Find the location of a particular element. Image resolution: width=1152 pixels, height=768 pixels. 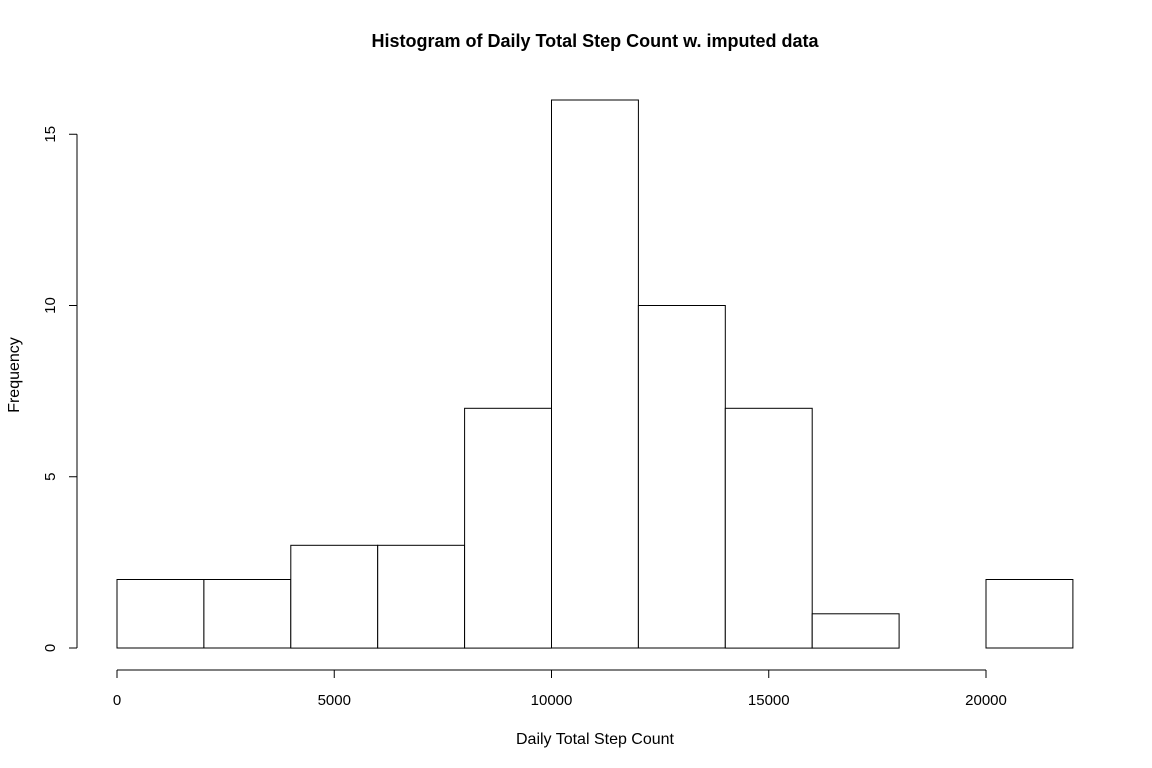

y-tick-label-2: 10 is located at coordinates (50, 305).